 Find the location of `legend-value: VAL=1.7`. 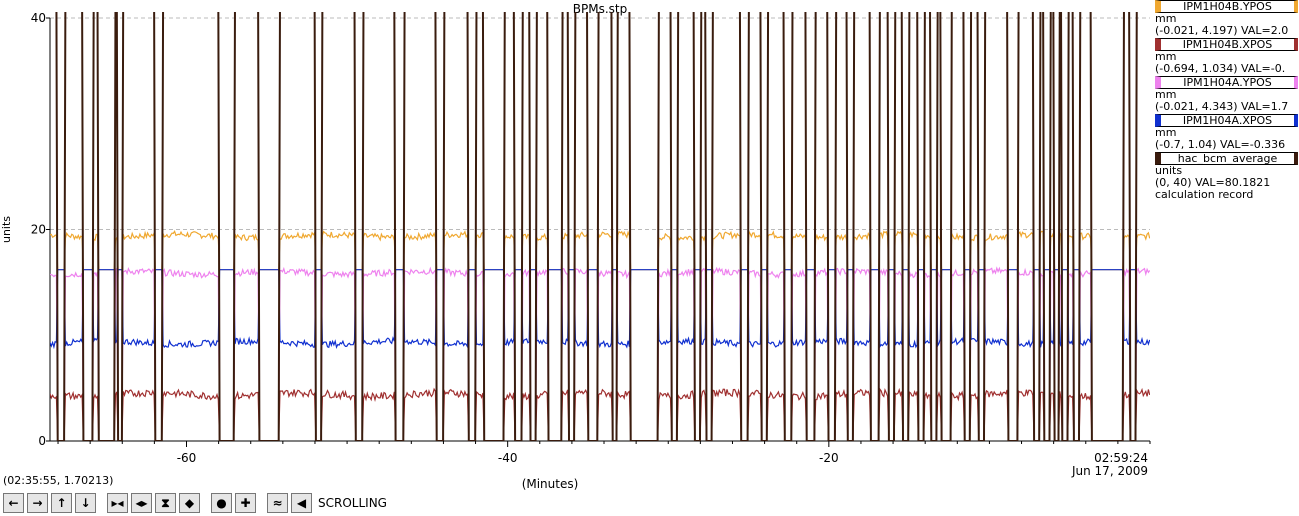

legend-value: VAL=1.7 is located at coordinates (1265, 107).